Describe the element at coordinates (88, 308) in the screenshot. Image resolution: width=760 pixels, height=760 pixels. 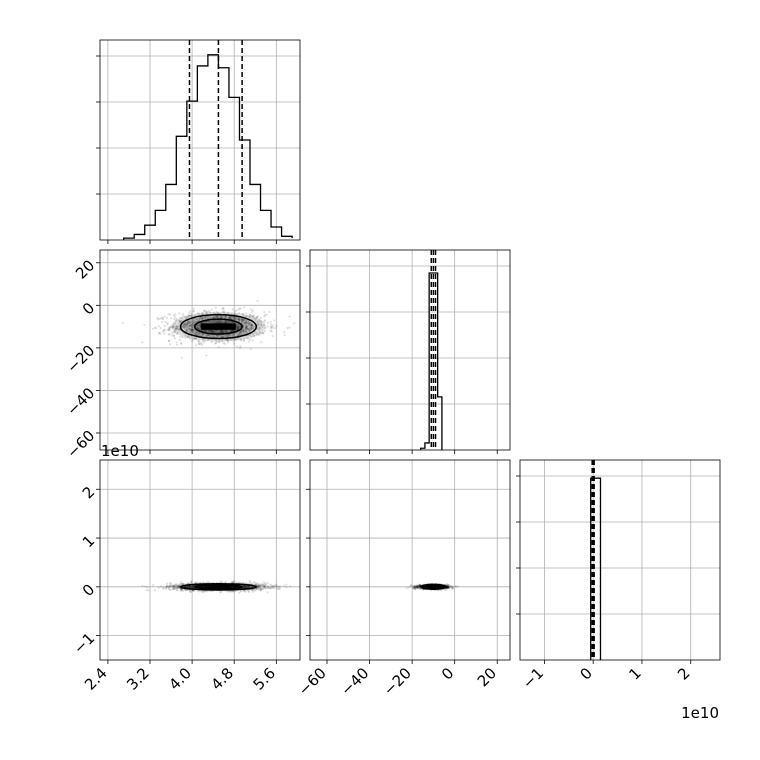
I see `y-tick-label: 0` at that location.